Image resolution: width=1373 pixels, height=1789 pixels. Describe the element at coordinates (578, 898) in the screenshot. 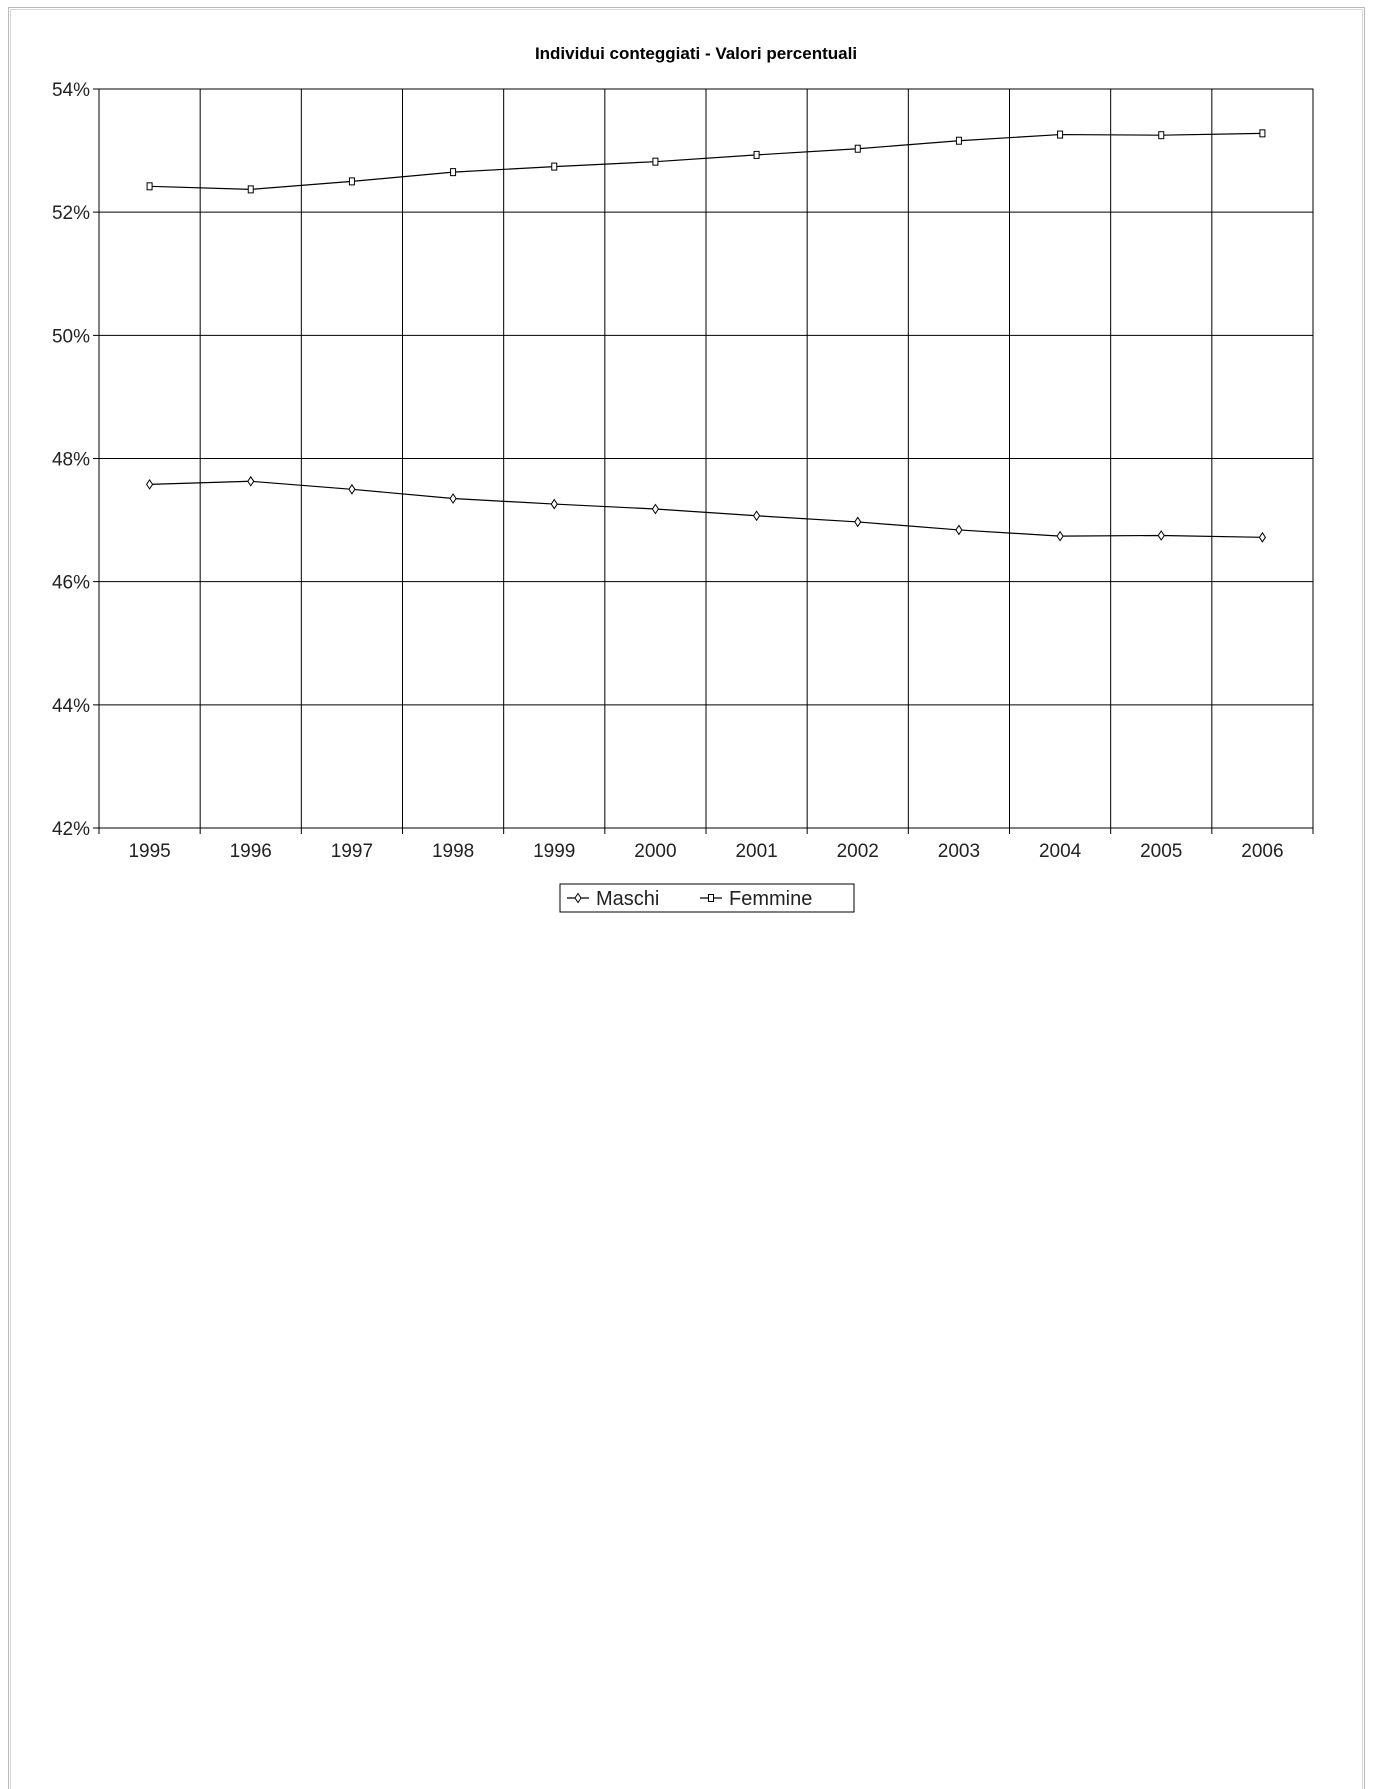

I see `legend-marker-maschi` at that location.